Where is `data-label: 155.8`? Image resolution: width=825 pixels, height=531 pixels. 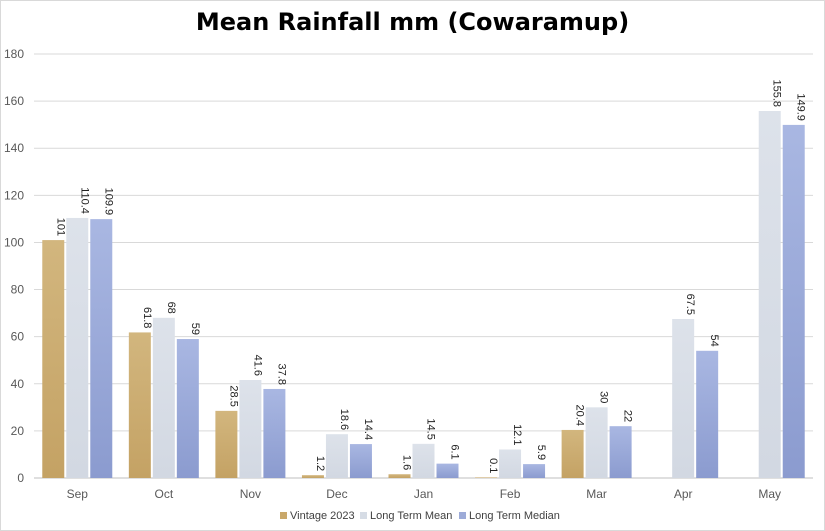
data-label: 155.8 is located at coordinates (777, 93).